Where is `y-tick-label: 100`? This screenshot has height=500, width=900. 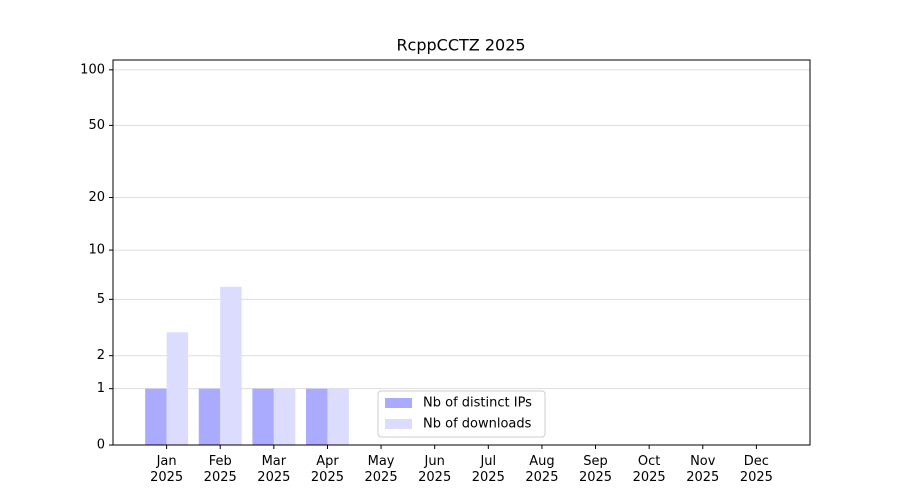
y-tick-label: 100 is located at coordinates (92, 69).